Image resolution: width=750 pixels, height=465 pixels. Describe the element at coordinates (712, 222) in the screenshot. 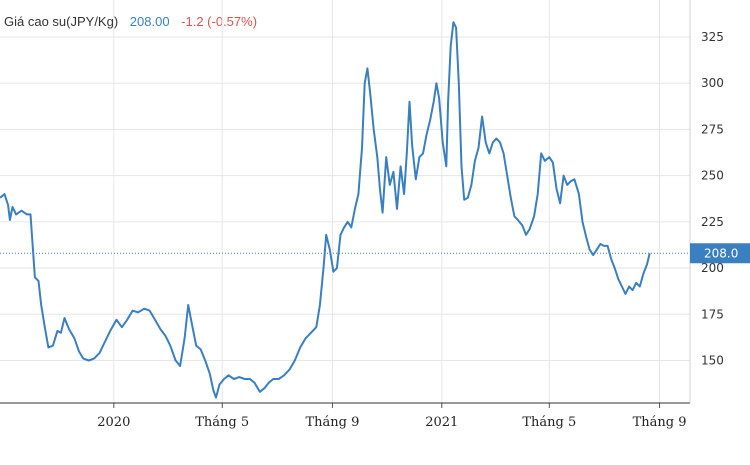

I see `y-tick-label: 225` at that location.